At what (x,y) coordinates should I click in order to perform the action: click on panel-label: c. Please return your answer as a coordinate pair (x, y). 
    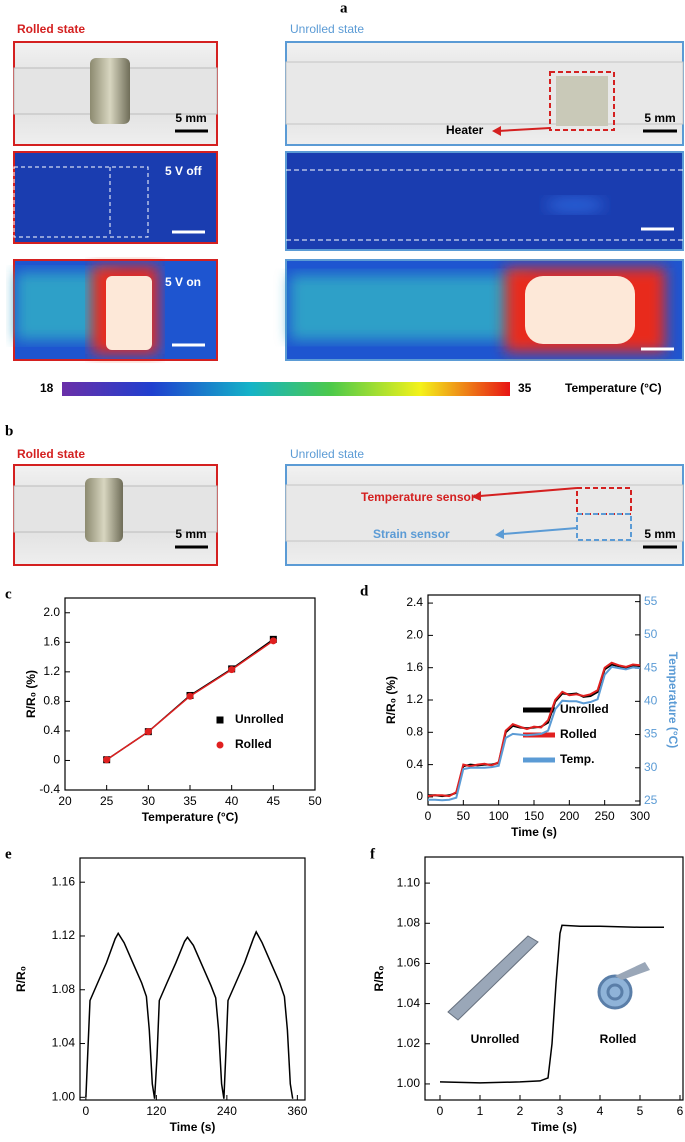
    Looking at the image, I should click on (8, 594).